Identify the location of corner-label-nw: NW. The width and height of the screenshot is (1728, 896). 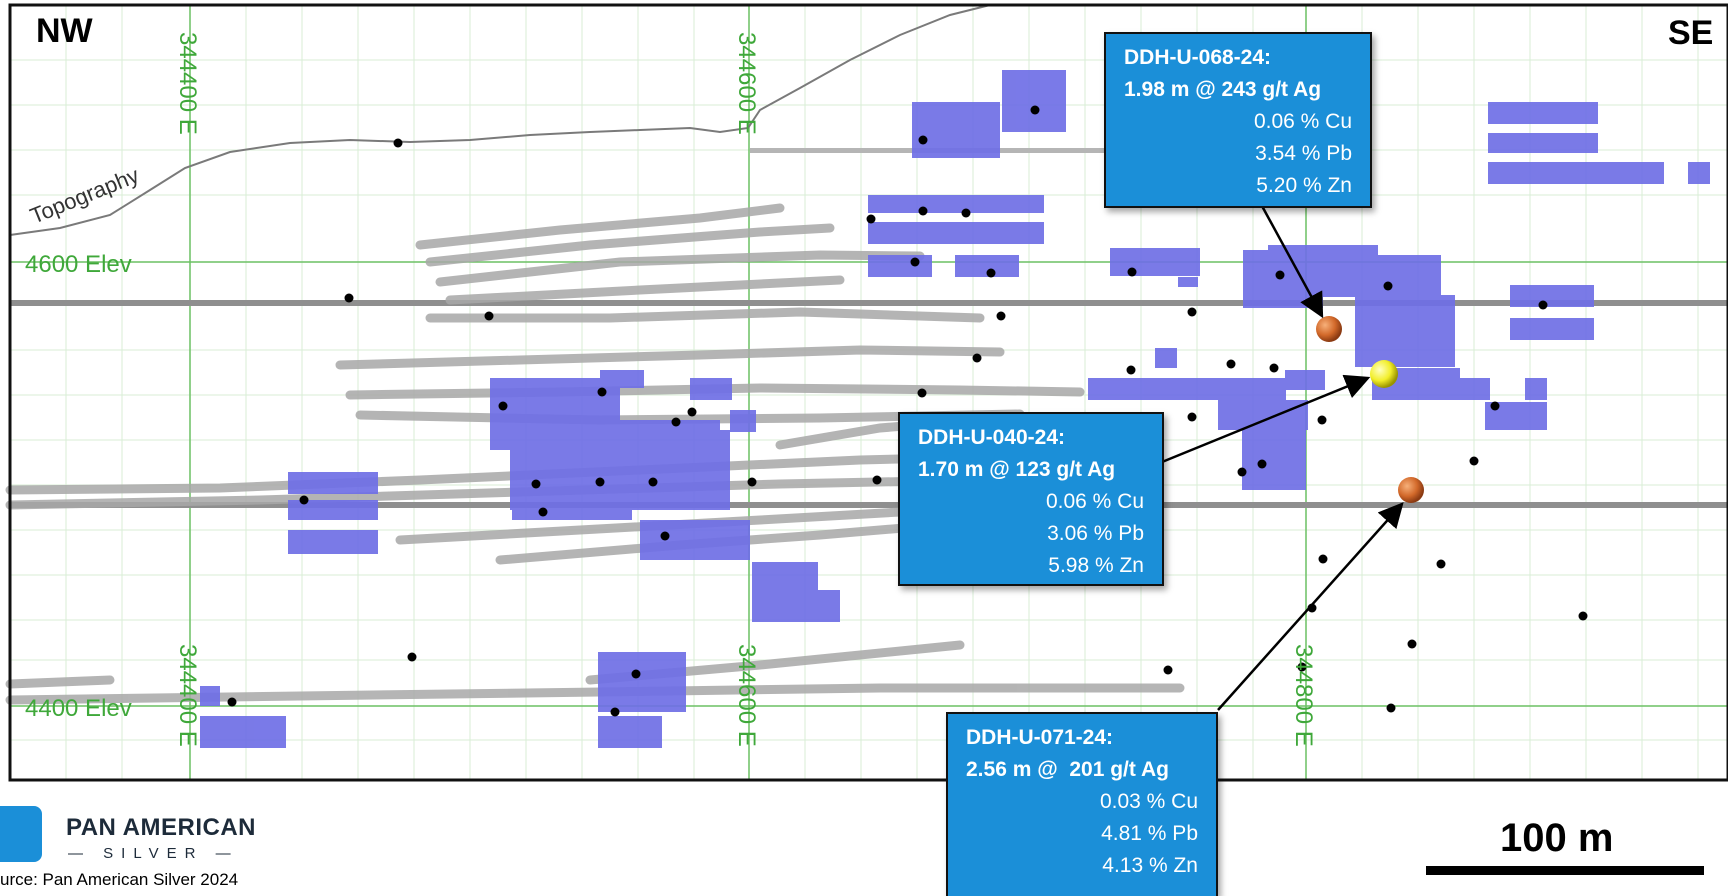
(64, 31).